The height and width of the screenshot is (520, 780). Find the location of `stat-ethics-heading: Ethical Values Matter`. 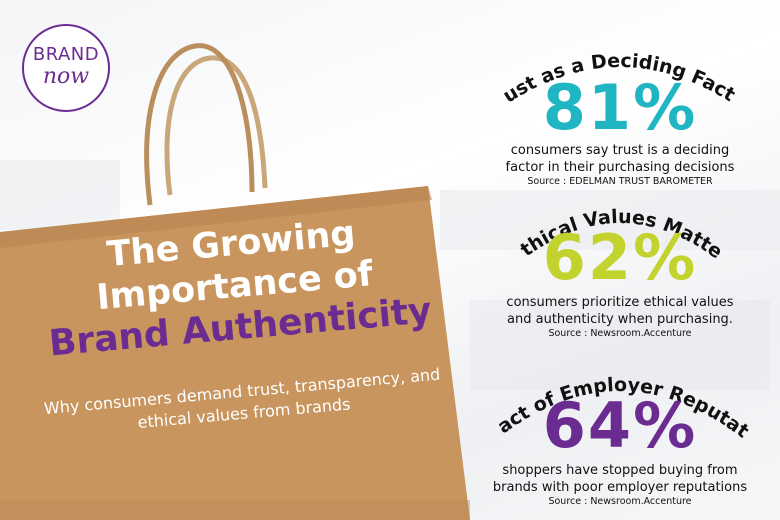

stat-ethics-heading: Ethical Values Matter is located at coordinates (598, 220).